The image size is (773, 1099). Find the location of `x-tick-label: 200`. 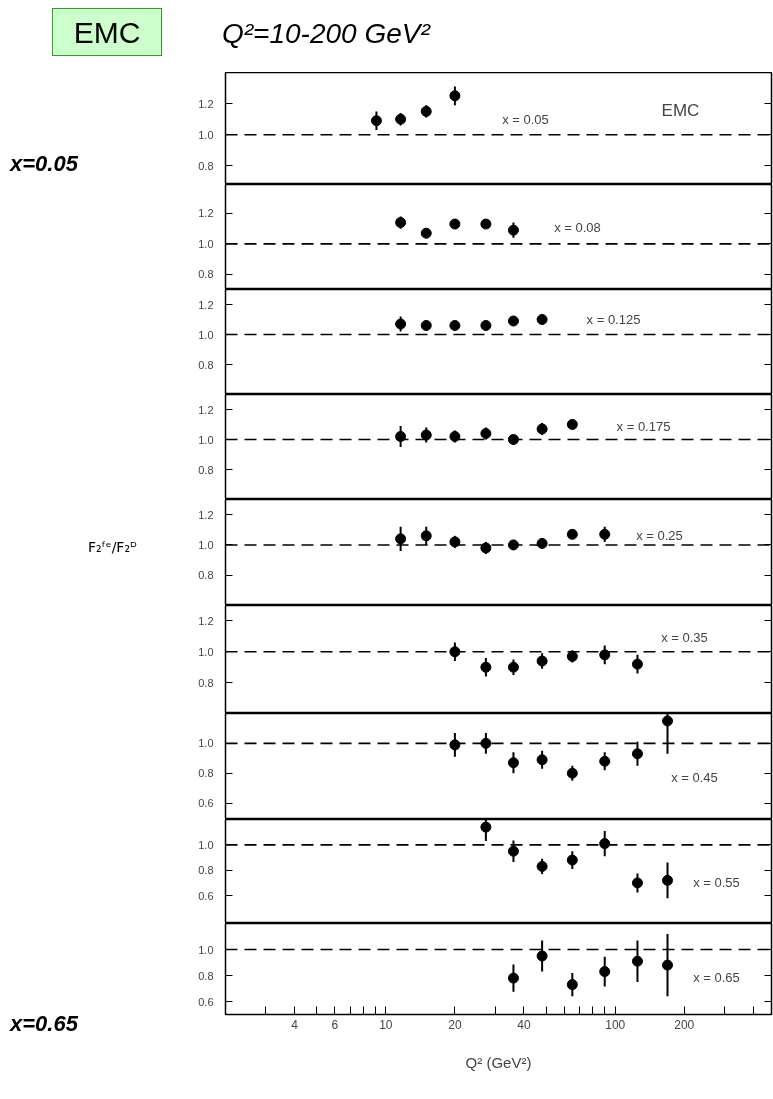

x-tick-label: 200 is located at coordinates (684, 1024).